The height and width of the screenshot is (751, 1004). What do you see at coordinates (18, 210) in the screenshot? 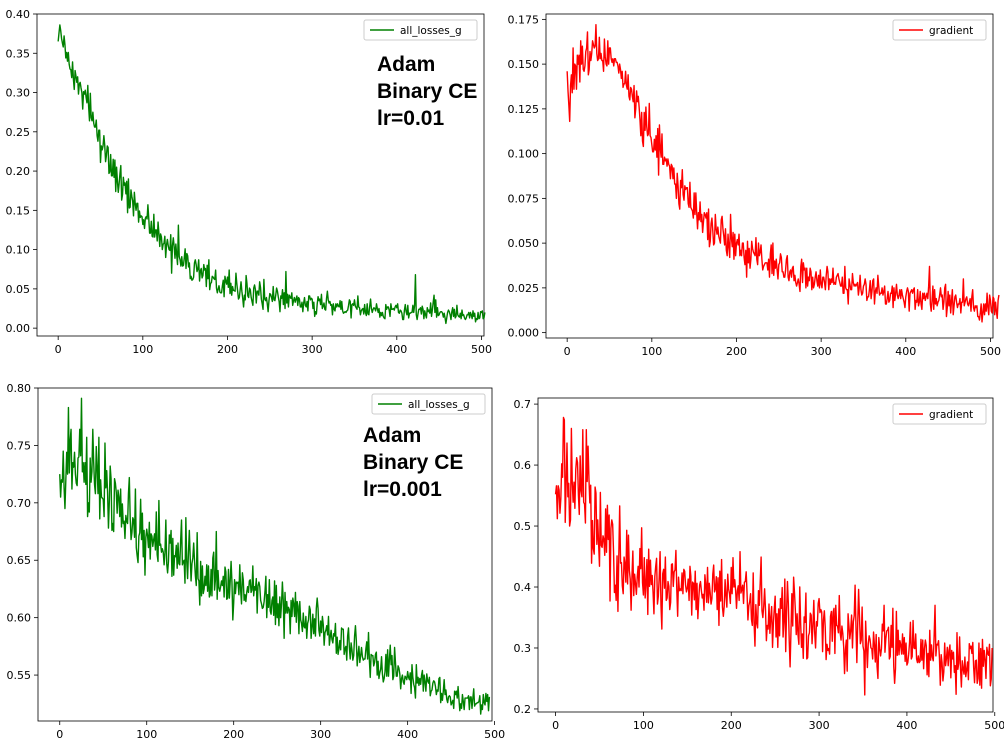
I see `y-tick-label: 0.15` at bounding box center [18, 210].